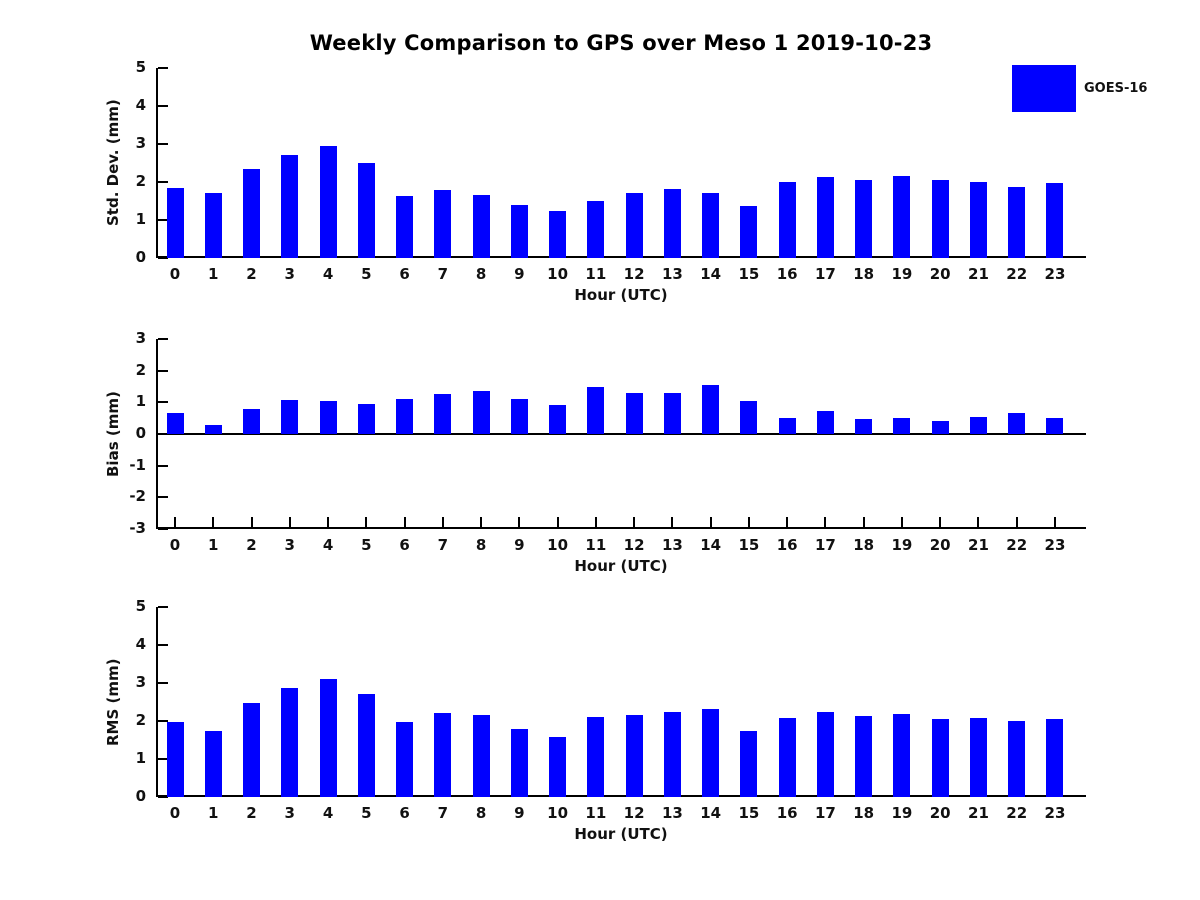 The image size is (1200, 900). Describe the element at coordinates (140, 401) in the screenshot. I see `y-tick-label: 1` at that location.